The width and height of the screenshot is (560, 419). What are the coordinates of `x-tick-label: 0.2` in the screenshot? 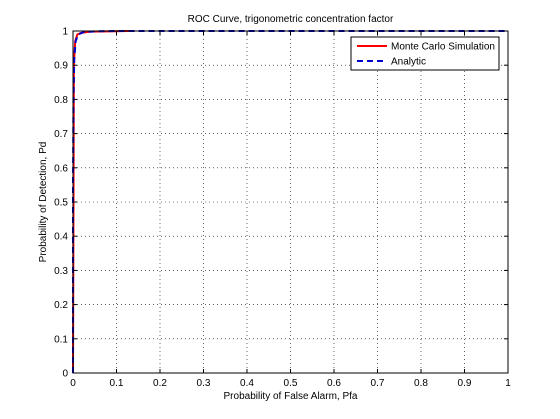 It's located at (160, 383).